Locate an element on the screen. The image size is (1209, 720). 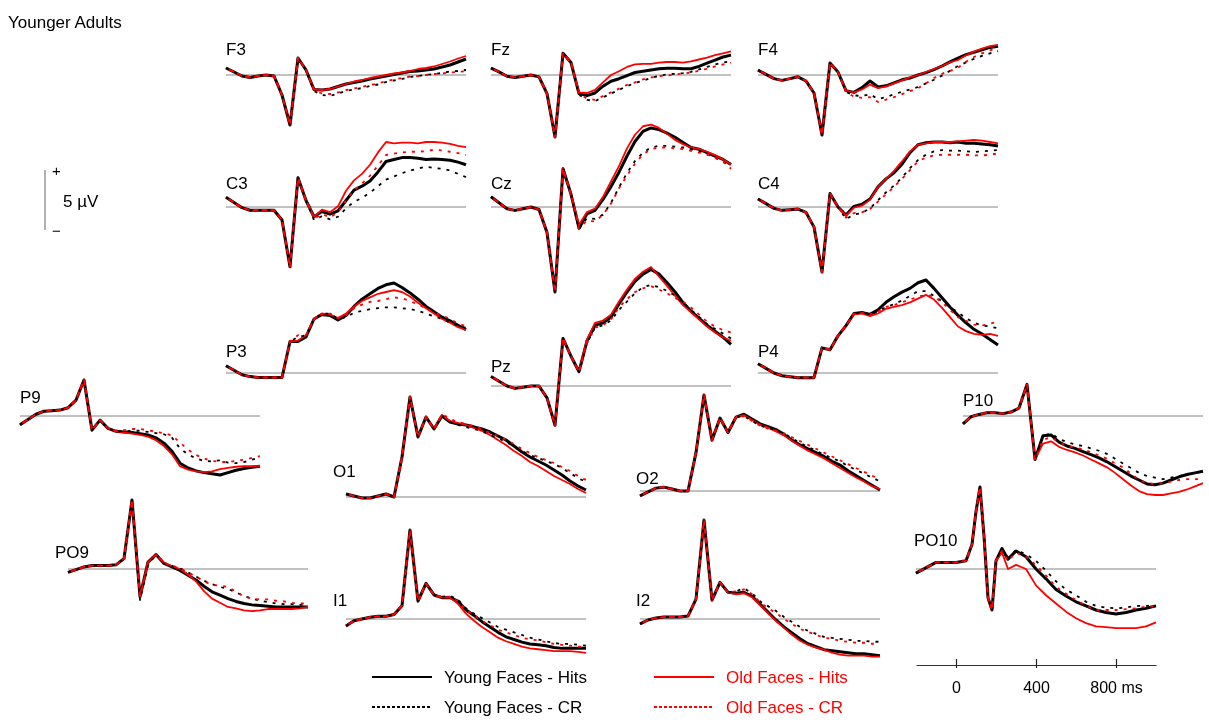
chart-title: F3 is located at coordinates (236, 49).